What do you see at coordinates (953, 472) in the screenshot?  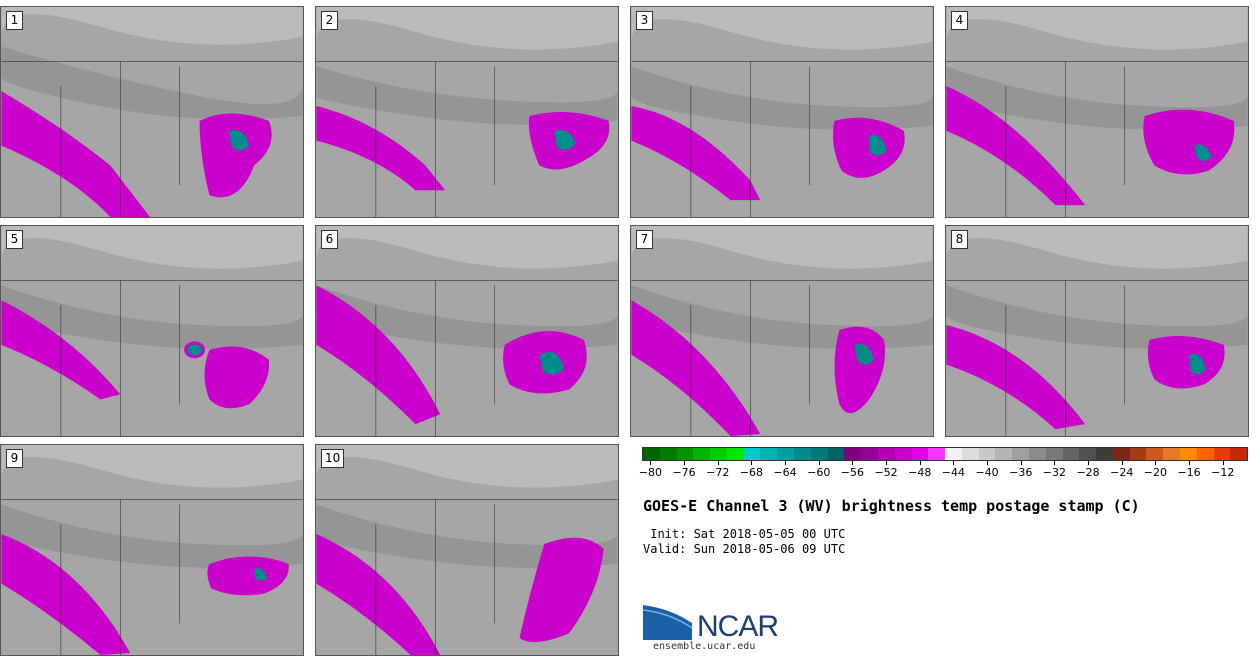 I see `colorbar-tick-label: −44` at bounding box center [953, 472].